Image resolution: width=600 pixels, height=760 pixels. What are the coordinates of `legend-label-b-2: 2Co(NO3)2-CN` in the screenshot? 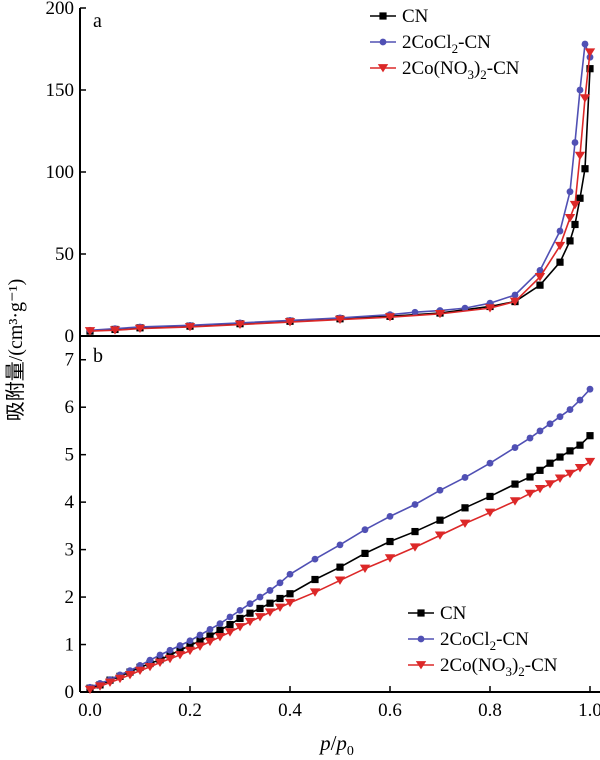 It's located at (499, 667).